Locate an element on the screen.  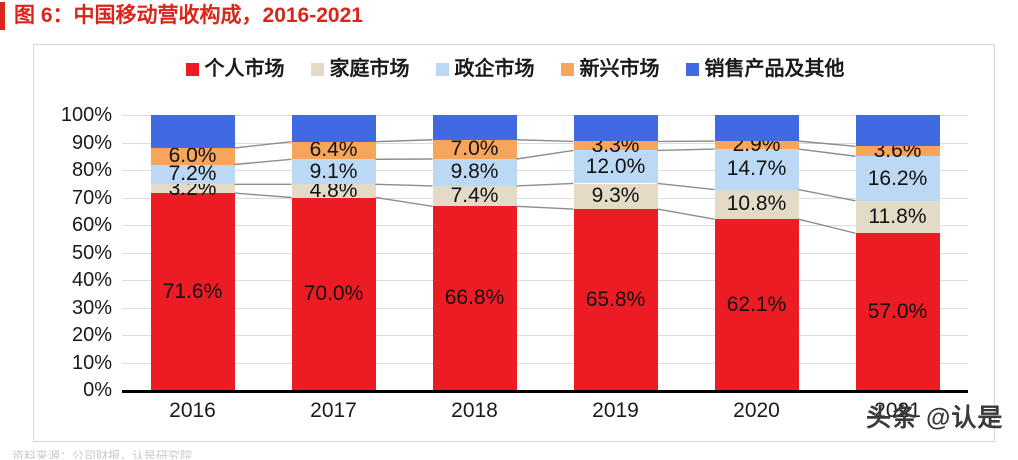
watermark: 头条 @认是 is located at coordinates (935, 418).